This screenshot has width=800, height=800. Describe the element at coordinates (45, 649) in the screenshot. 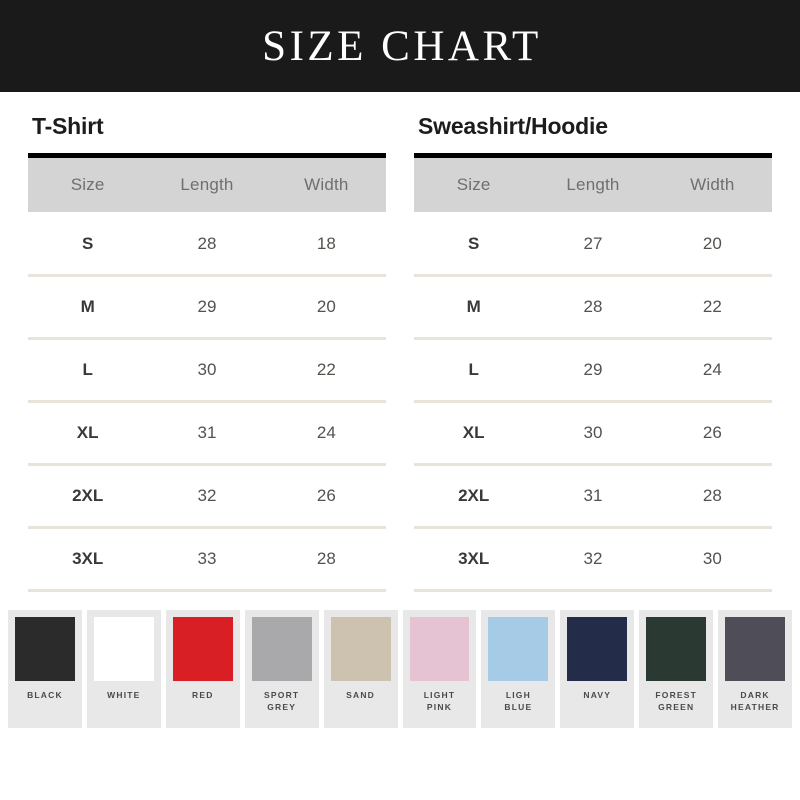

I see `swatch-chip-black` at that location.